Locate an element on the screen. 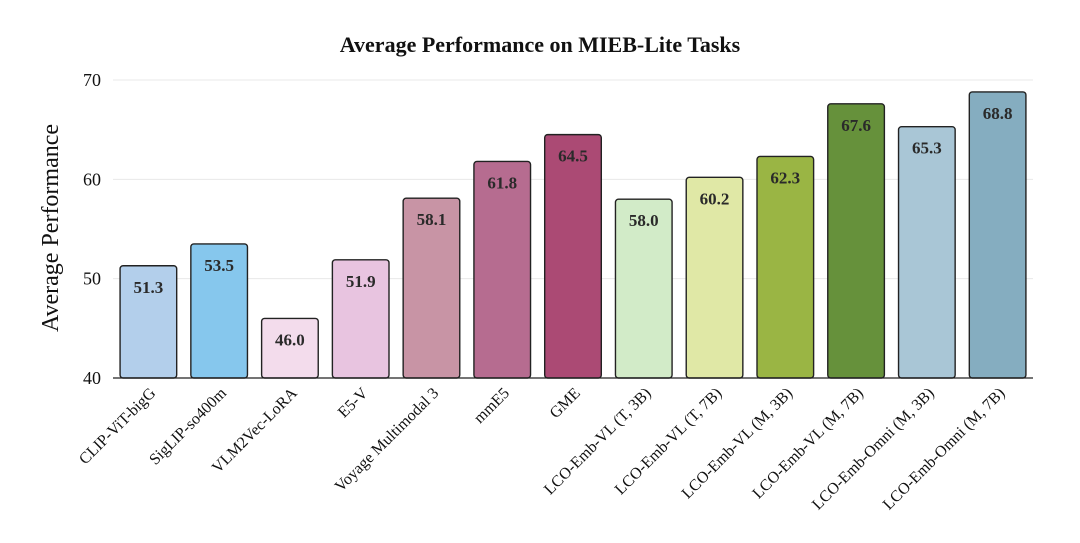  bar-value-label: 51.3 is located at coordinates (149, 287).